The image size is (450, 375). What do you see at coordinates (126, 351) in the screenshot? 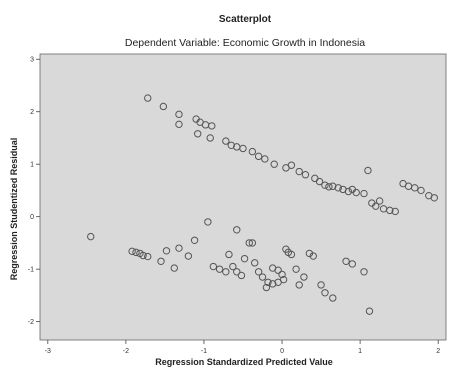
I see `x-tick-label: -2` at bounding box center [126, 351].